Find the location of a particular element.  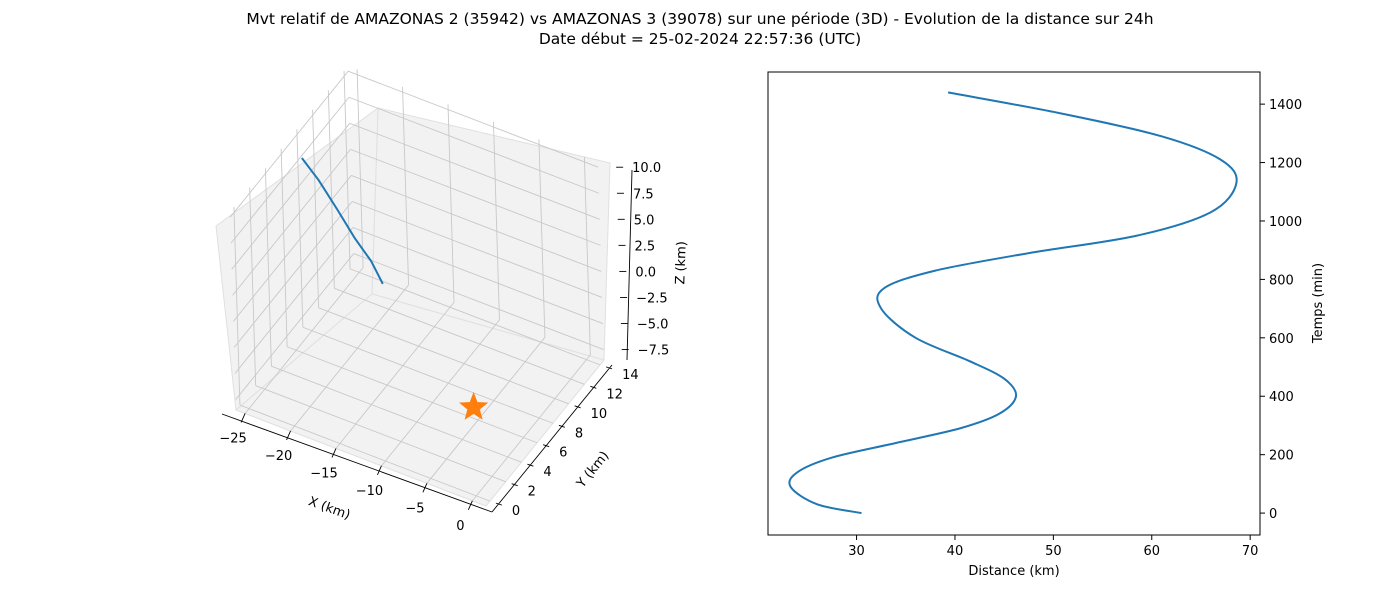

x-tick-label: 0 is located at coordinates (460, 526).